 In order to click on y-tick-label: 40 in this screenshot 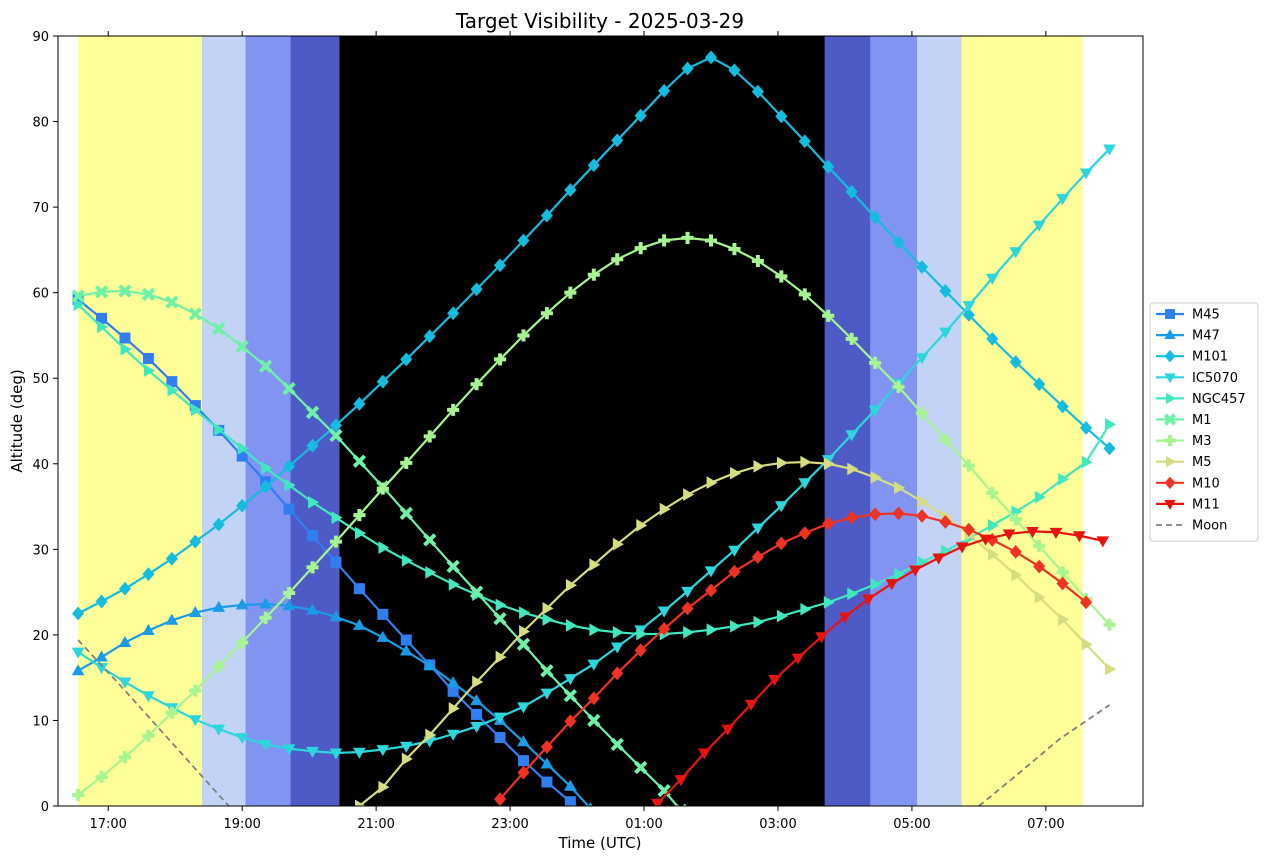, I will do `click(40, 465)`.